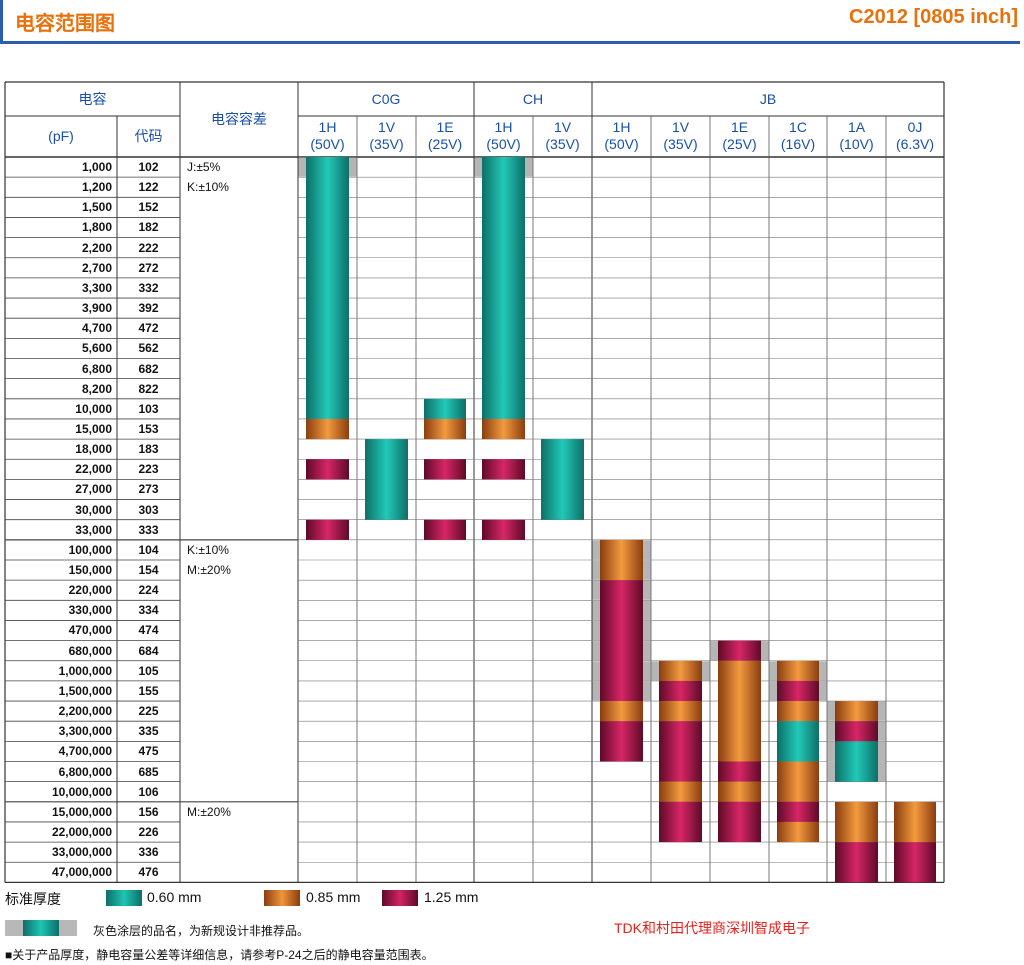  I want to click on capacitance-code: 474, so click(148, 630).